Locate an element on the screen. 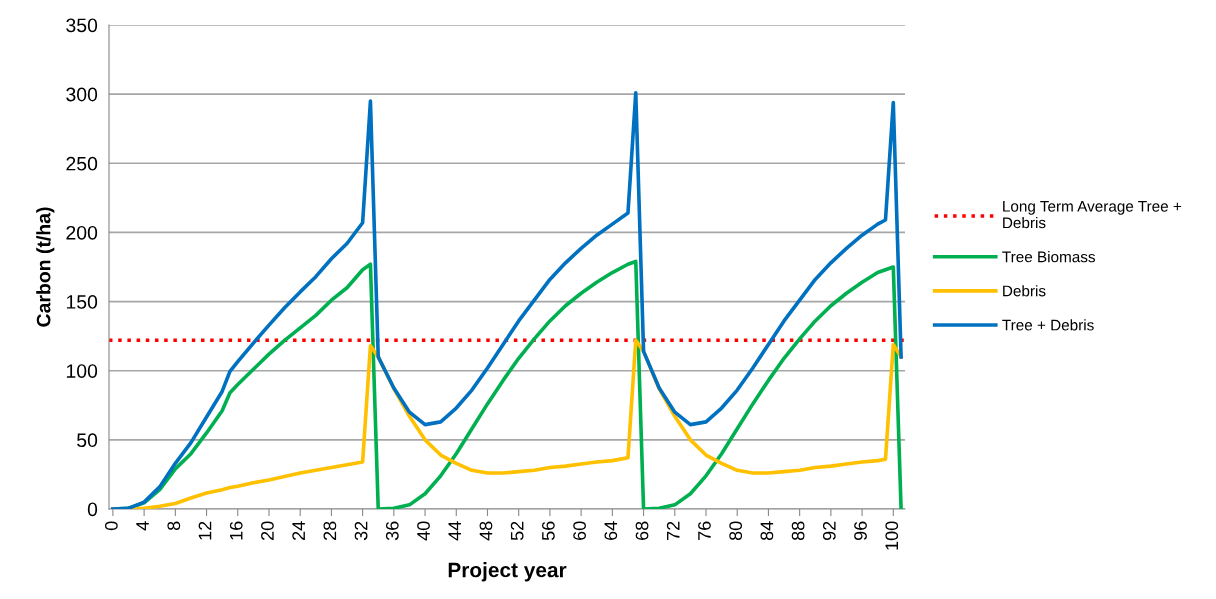  x-tick-label: 12 is located at coordinates (205, 530).